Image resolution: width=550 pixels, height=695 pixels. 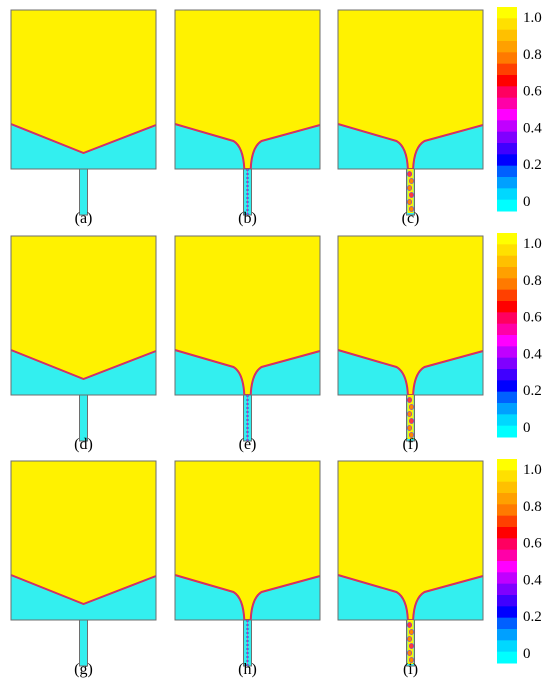 I want to click on panel-label: (g), so click(x=83, y=669).